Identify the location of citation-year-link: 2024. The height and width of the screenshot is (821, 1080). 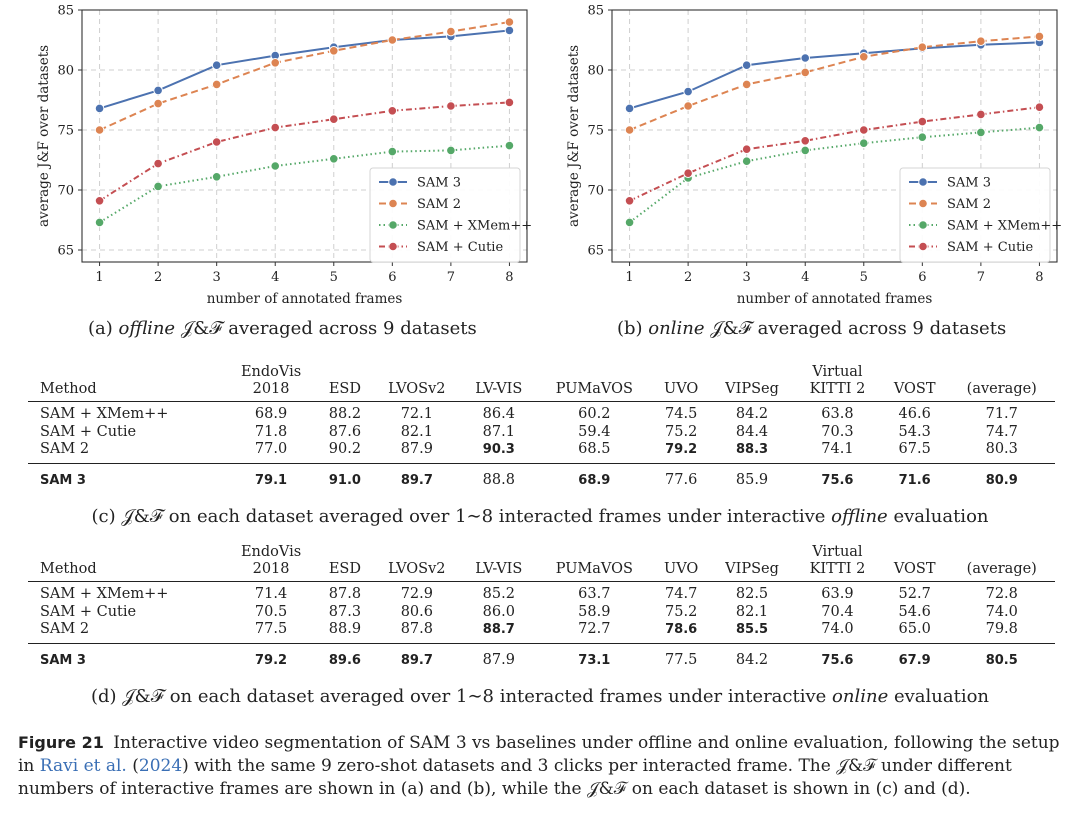
(160, 766).